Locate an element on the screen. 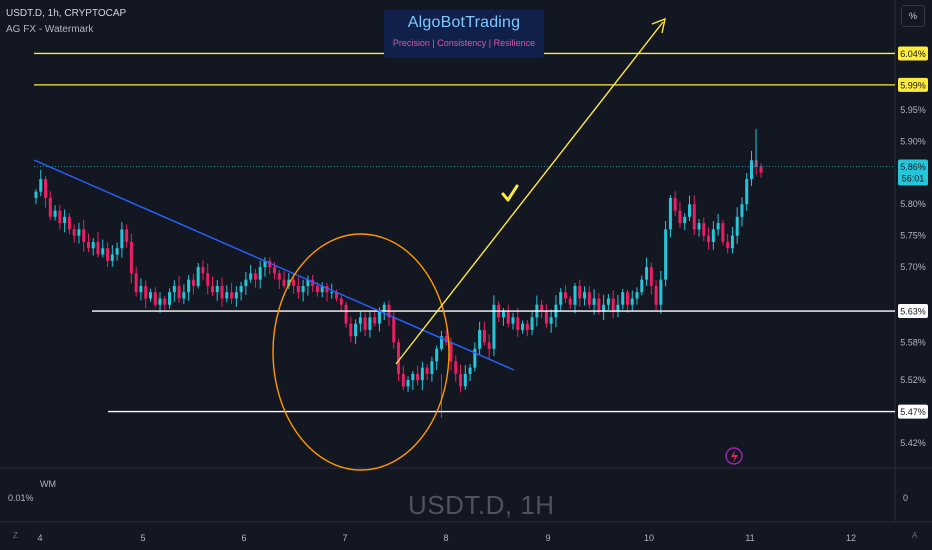 The width and height of the screenshot is (932, 550). indicator-label: AG FX - Watermark is located at coordinates (50, 29).